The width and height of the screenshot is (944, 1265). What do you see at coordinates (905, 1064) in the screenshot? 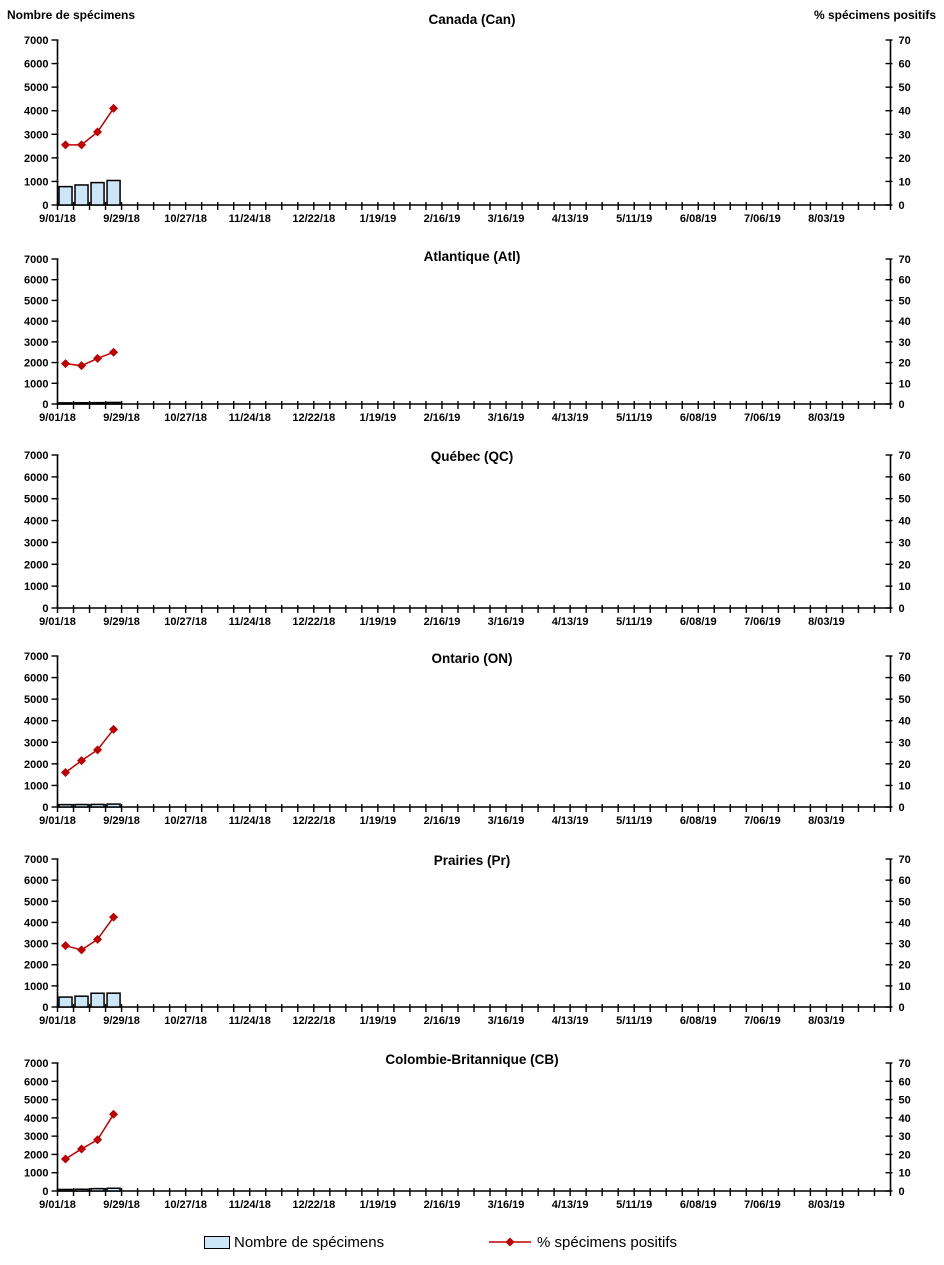
I see `right-tick-label: 70` at bounding box center [905, 1064].